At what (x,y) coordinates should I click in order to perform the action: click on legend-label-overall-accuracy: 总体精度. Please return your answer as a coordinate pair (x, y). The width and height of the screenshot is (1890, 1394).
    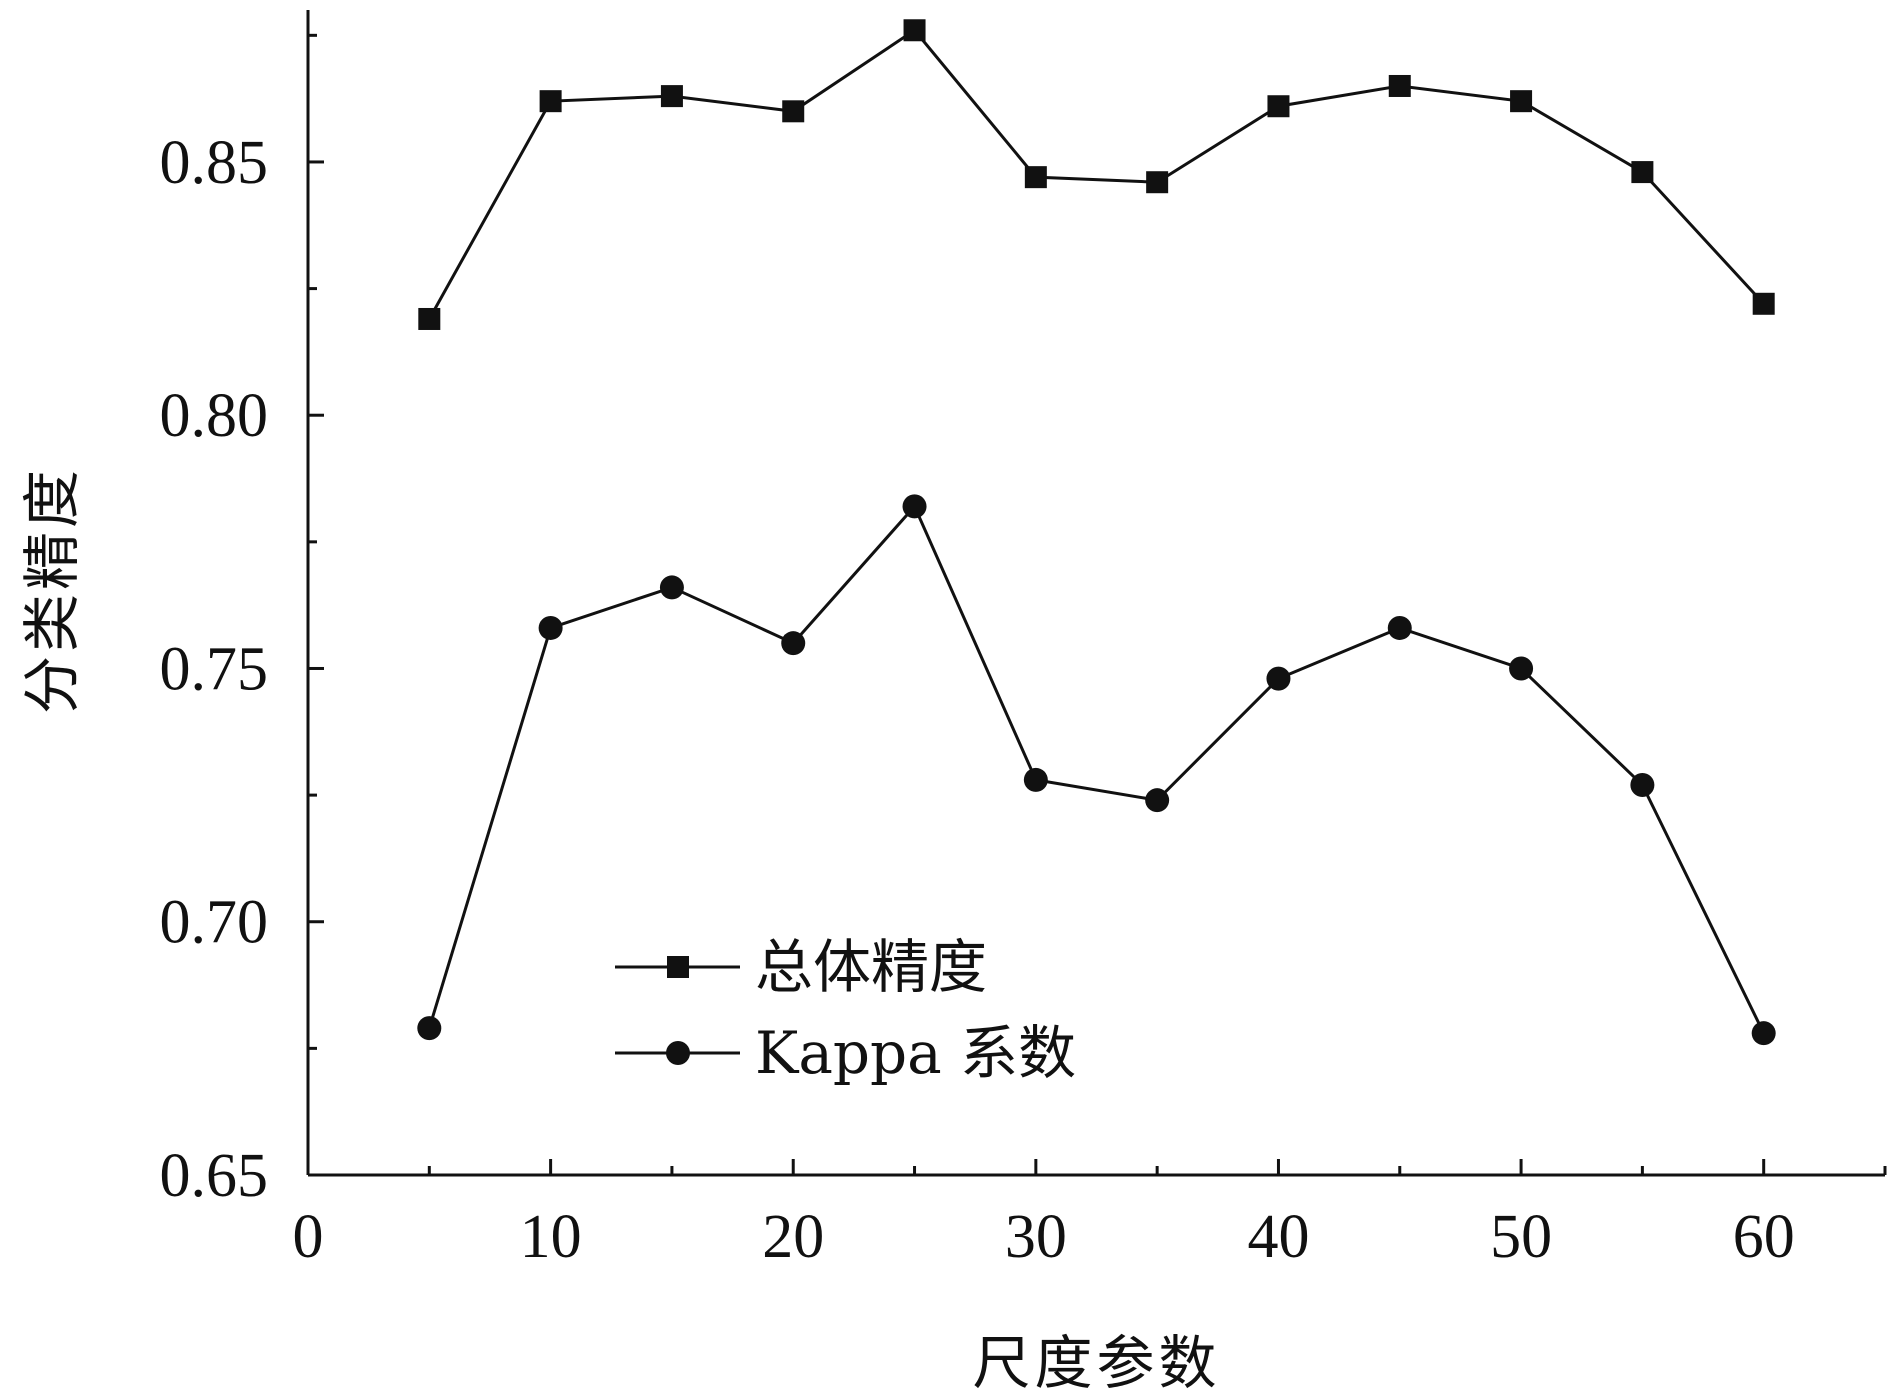
    Looking at the image, I should click on (871, 967).